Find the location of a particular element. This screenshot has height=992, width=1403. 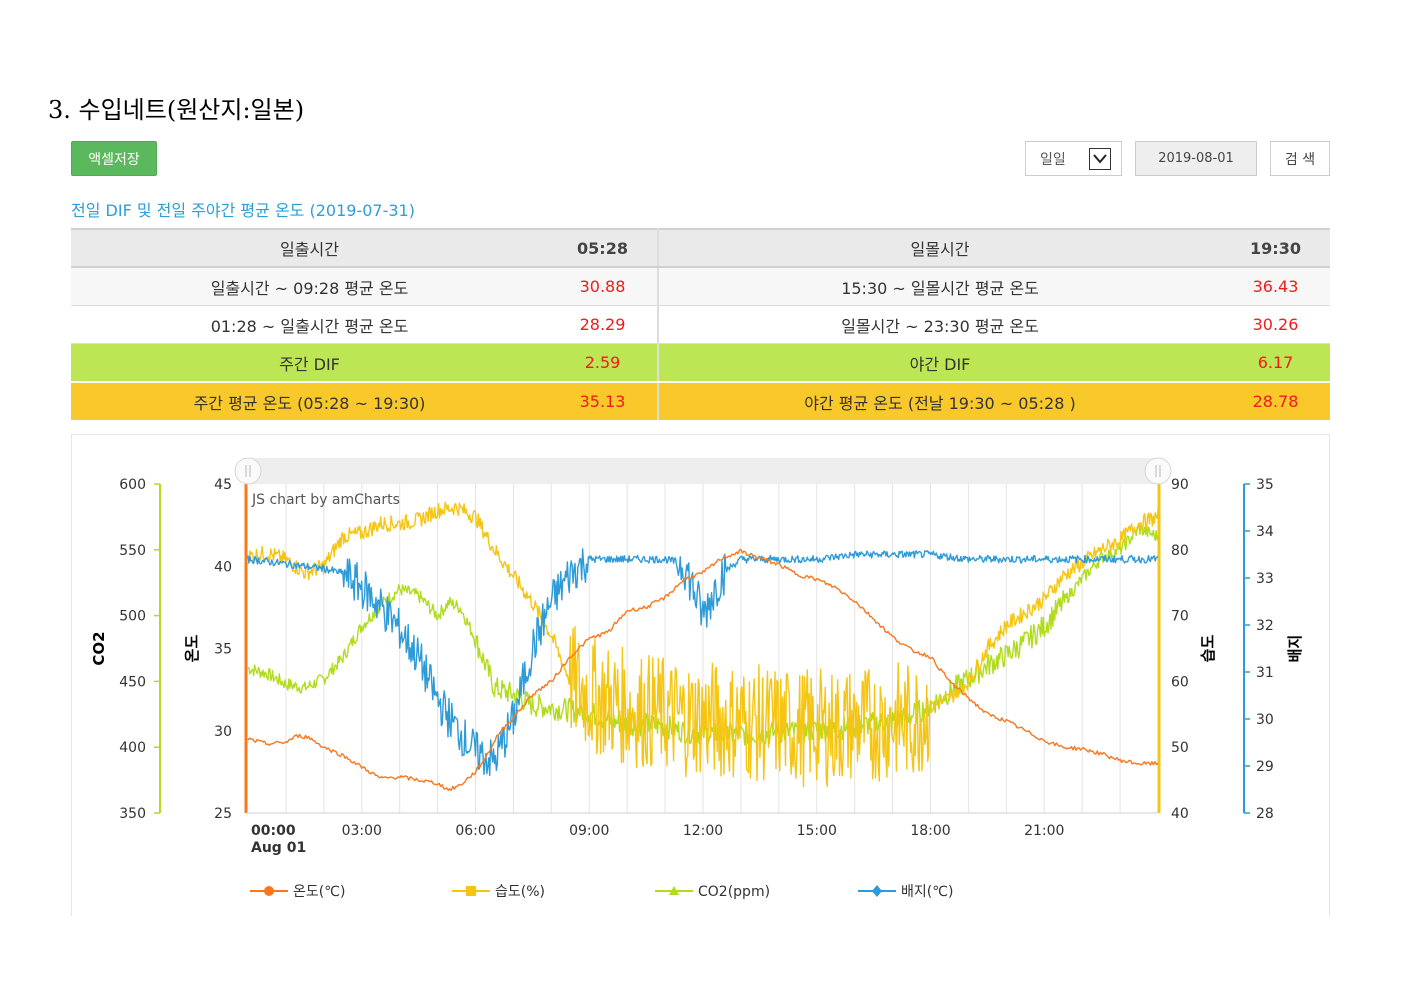

night-avg-label: 야간 평균 온도 (전날 19:30 ~ 05:28 ) is located at coordinates (939, 401).